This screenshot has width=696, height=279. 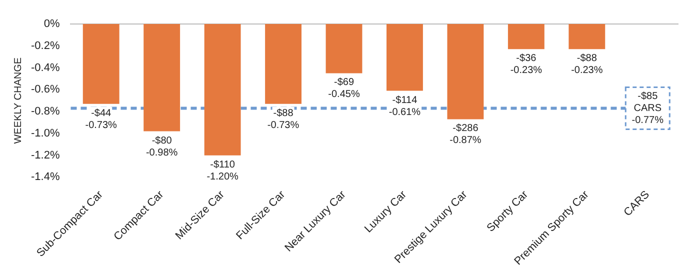 What do you see at coordinates (45, 155) in the screenshot?
I see `y-tick-label: -1.2%` at bounding box center [45, 155].